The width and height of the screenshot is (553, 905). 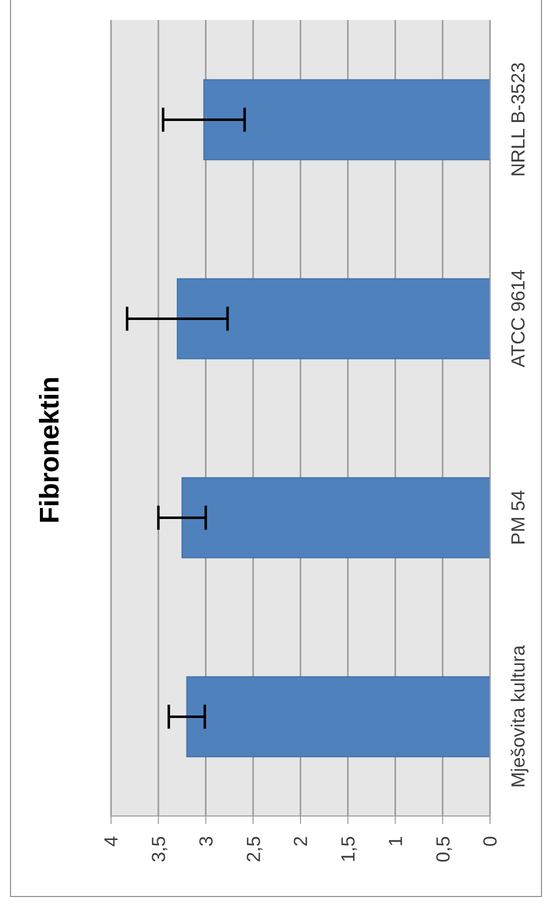 I want to click on x-tick-label: 2, so click(x=301, y=841).